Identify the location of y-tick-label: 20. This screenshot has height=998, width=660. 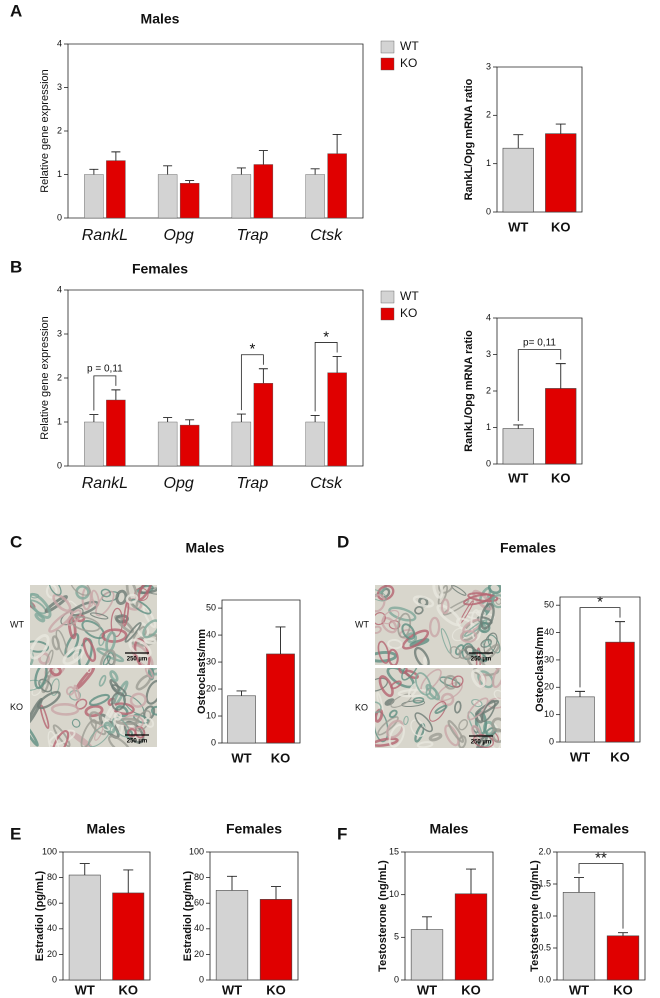
(211, 688).